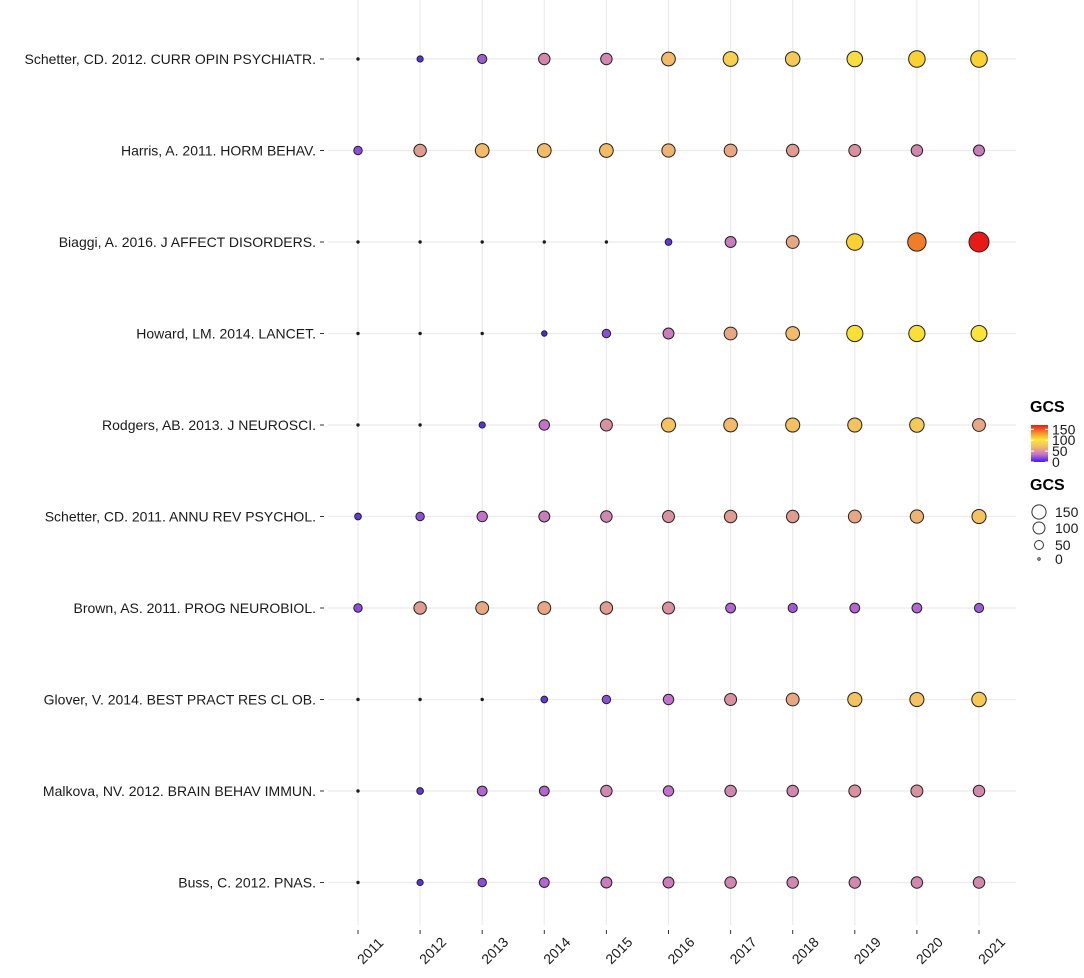 The image size is (1084, 978). What do you see at coordinates (1063, 545) in the screenshot?
I see `size-legend-label: 50` at bounding box center [1063, 545].